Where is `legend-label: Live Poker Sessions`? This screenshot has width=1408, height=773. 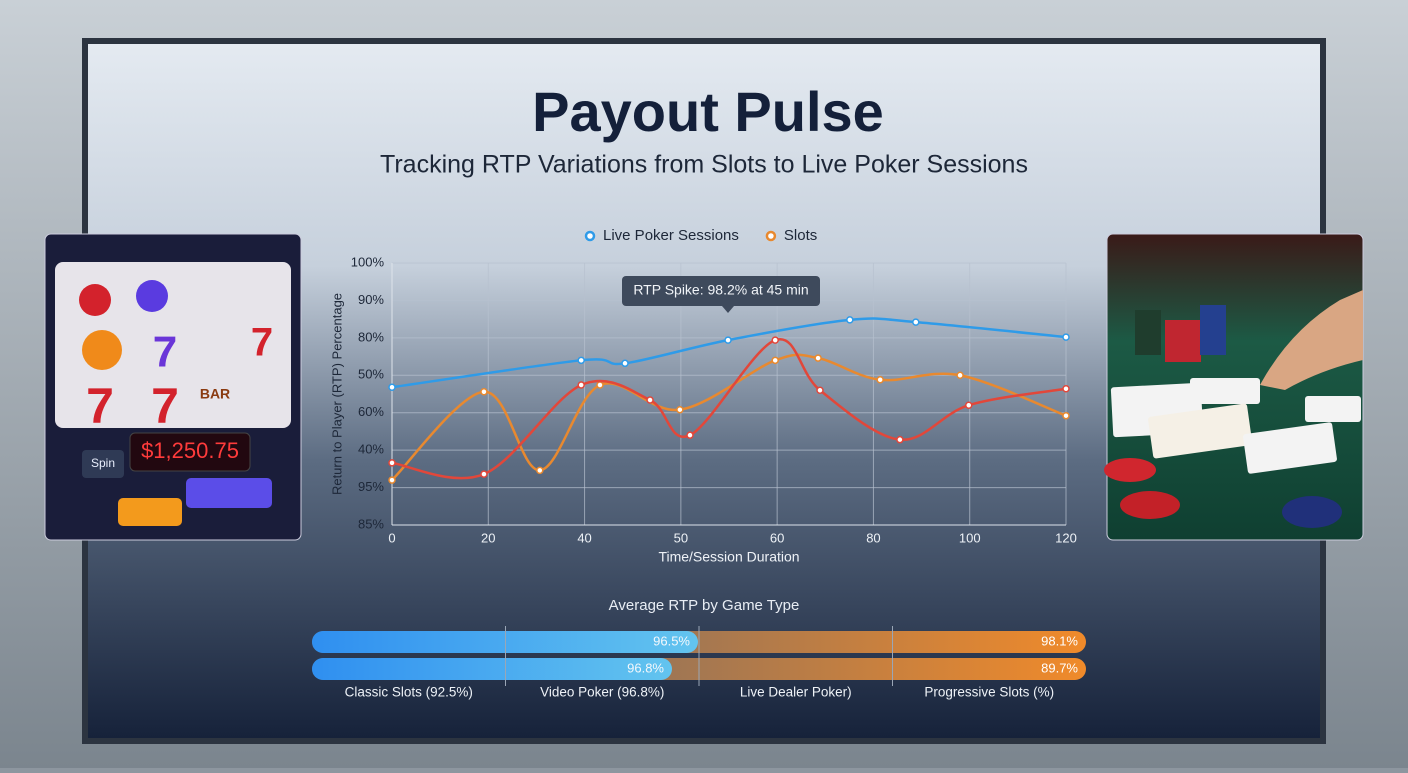 legend-label: Live Poker Sessions is located at coordinates (671, 235).